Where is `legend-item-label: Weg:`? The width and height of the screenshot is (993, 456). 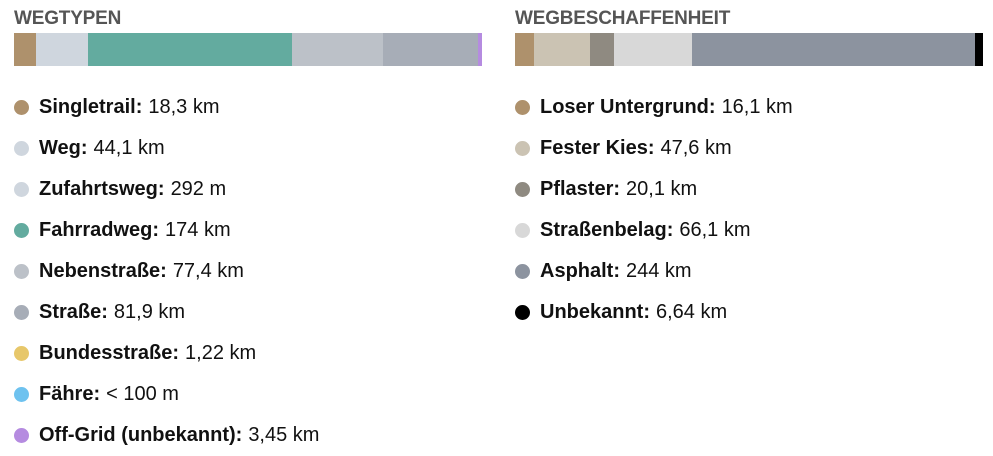
legend-item-label: Weg: is located at coordinates (63, 148).